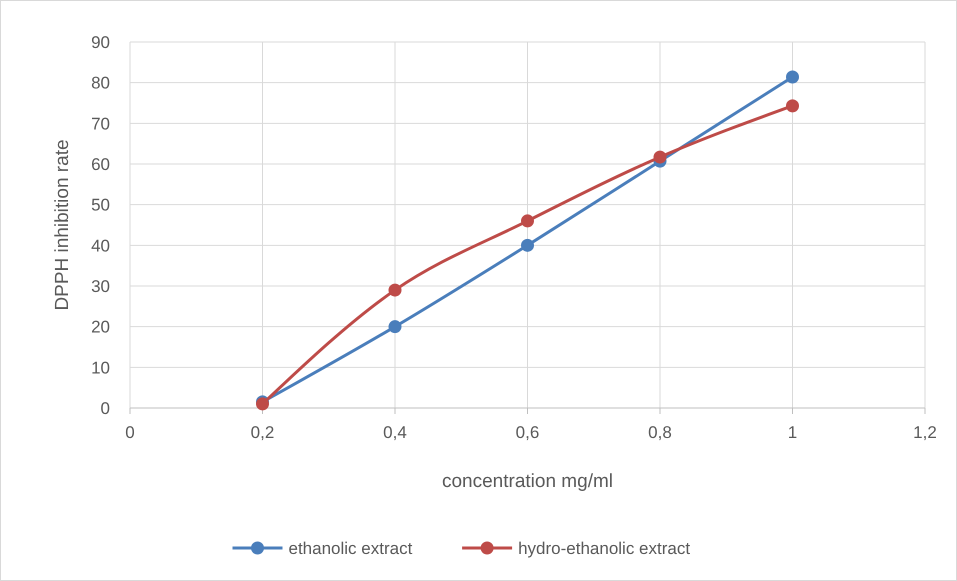 This screenshot has height=581, width=957. I want to click on x-tick-label: 1,2, so click(925, 432).